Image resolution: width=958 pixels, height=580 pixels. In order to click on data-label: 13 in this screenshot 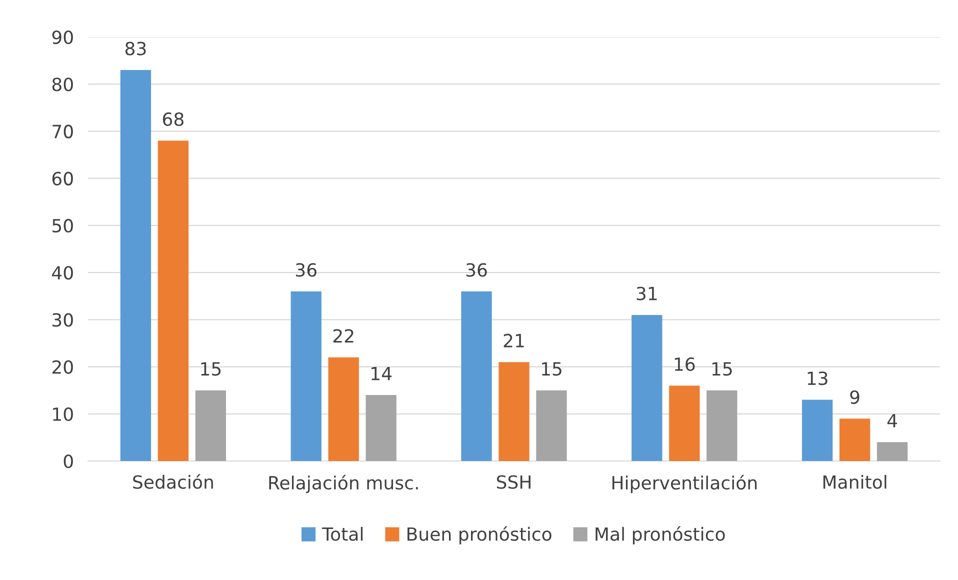, I will do `click(818, 378)`.